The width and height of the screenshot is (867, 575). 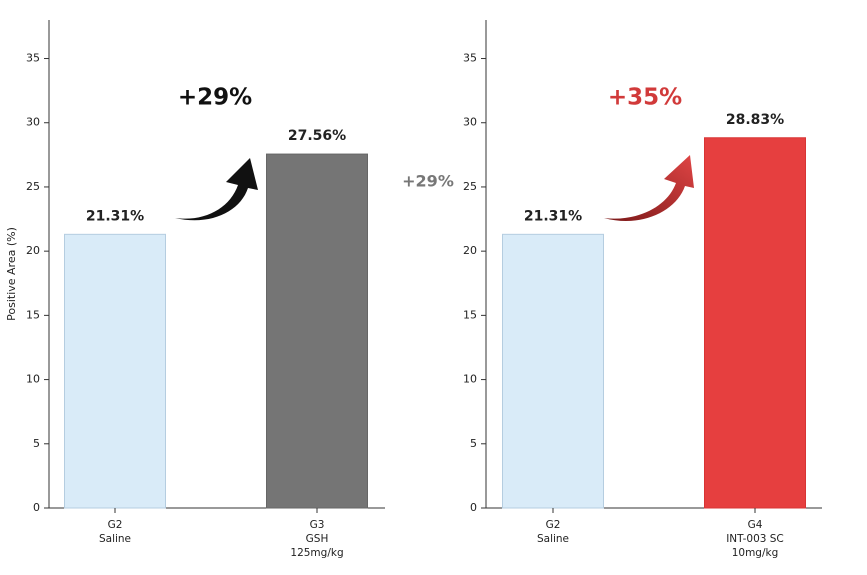 What do you see at coordinates (11, 274) in the screenshot?
I see `y-axis-label: Positive Area (%)` at bounding box center [11, 274].